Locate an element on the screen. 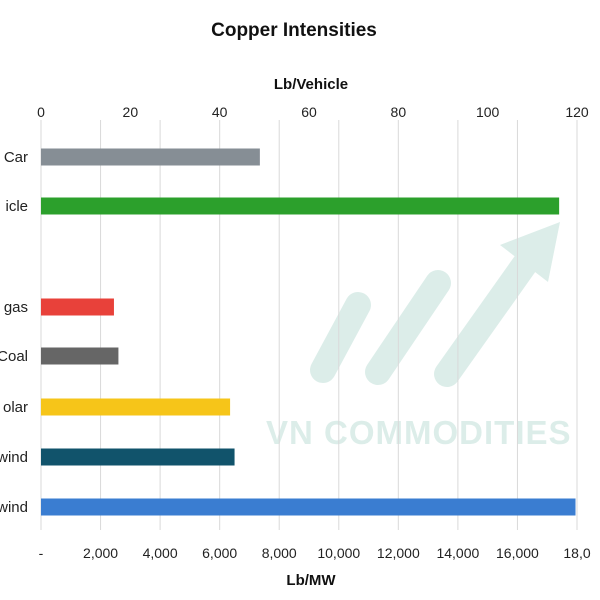  bottom-tick-label: 16,000 is located at coordinates (517, 553).